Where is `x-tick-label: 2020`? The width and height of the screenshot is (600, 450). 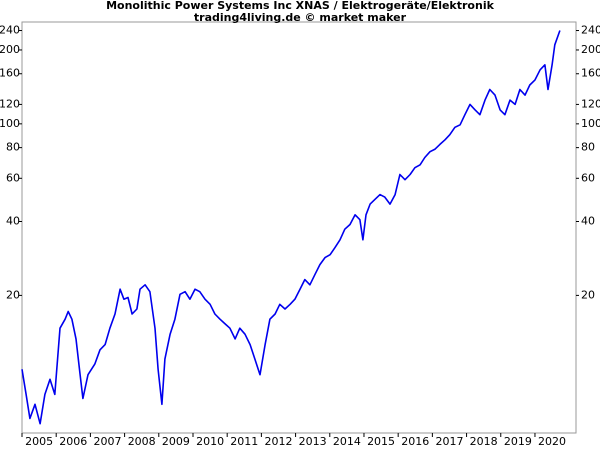
x-tick-label: 2020 is located at coordinates (552, 441).